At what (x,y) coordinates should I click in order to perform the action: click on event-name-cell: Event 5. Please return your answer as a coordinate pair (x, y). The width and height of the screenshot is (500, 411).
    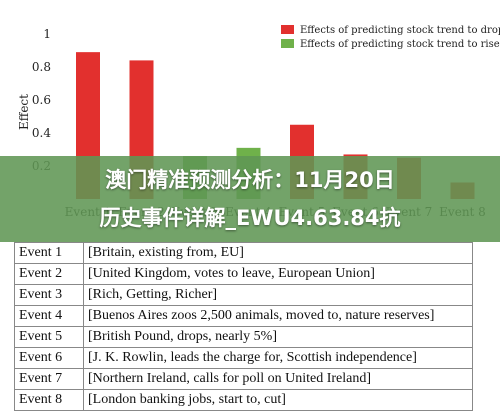
    Looking at the image, I should click on (49, 337).